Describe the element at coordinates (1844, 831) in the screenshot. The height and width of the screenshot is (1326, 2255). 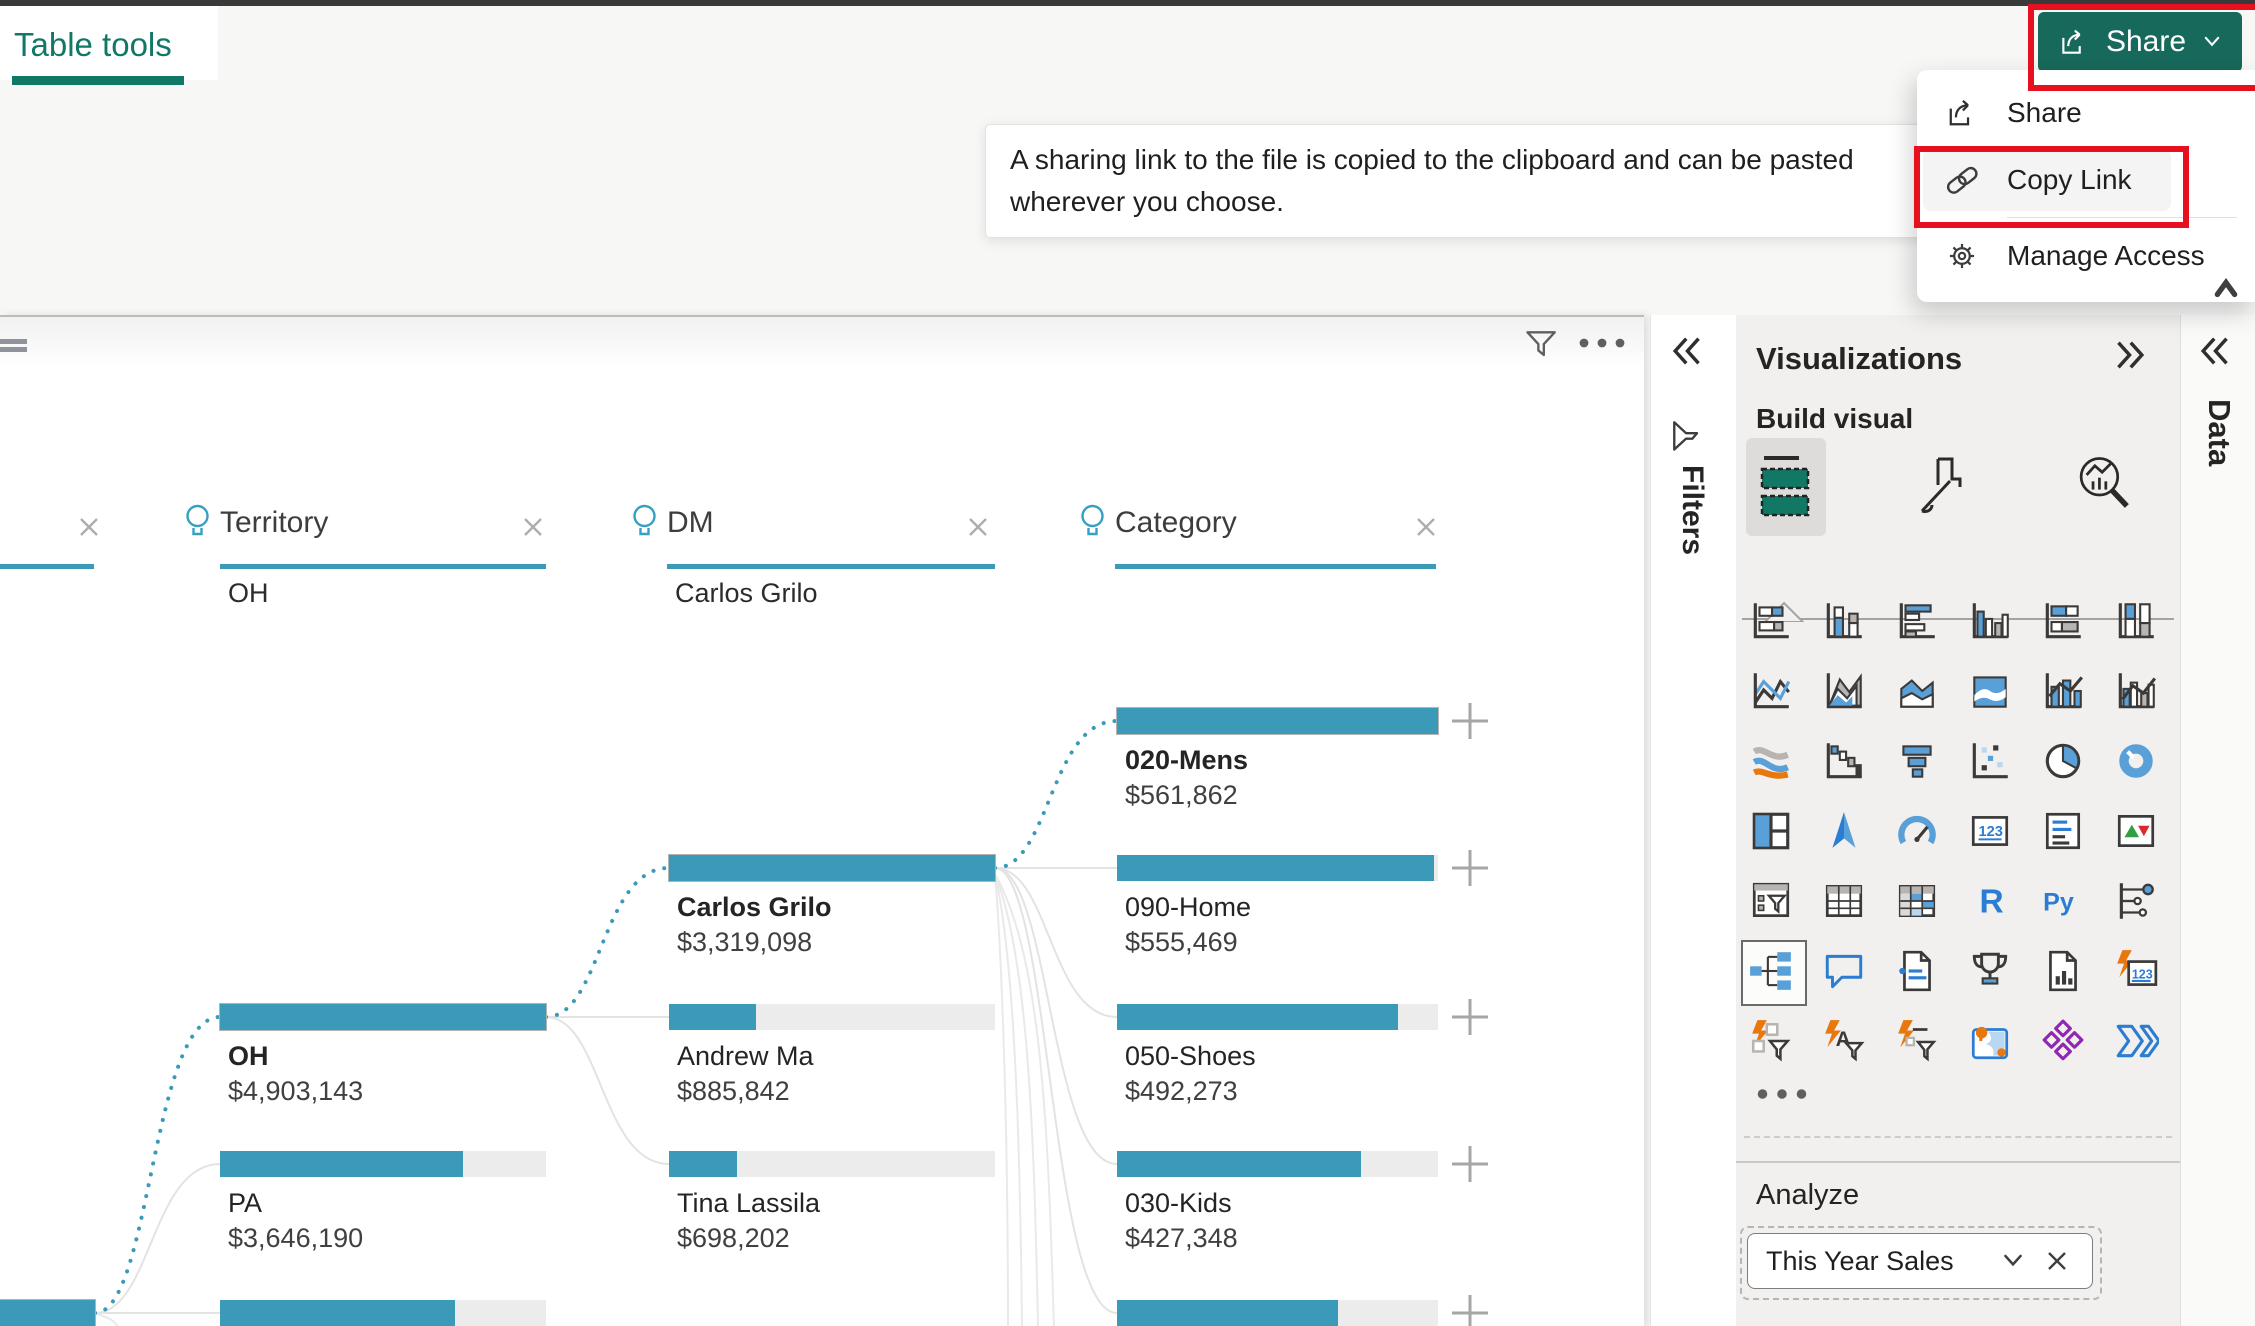
I see `visual-icon-map` at that location.